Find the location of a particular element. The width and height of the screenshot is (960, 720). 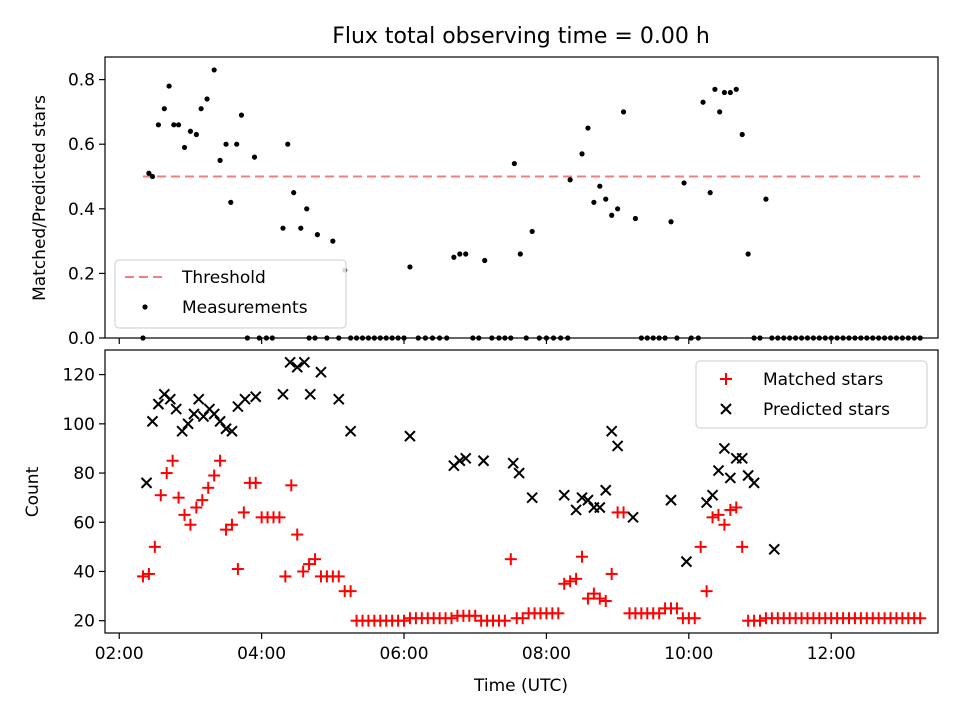

bottom-legend-matched-swatch is located at coordinates (726, 379).